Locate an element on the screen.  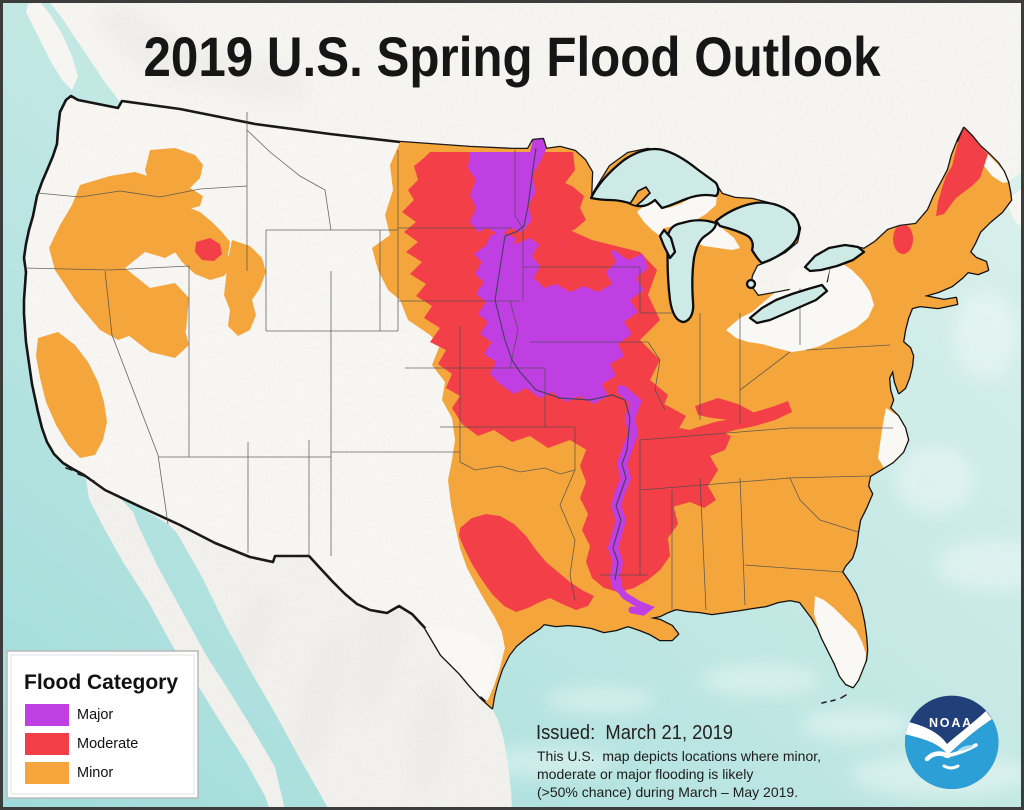
svg-text: Moderate is located at coordinates (107, 744).